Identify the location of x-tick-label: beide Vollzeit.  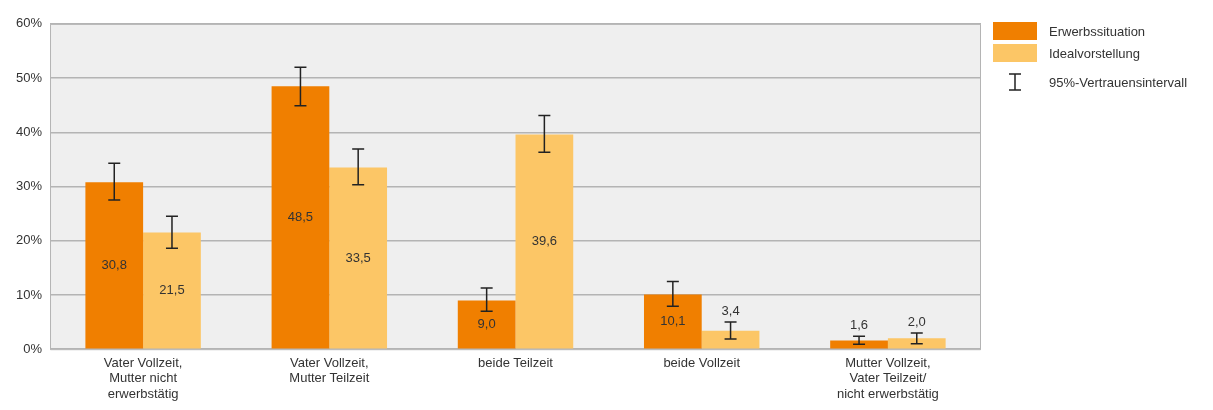
(702, 362).